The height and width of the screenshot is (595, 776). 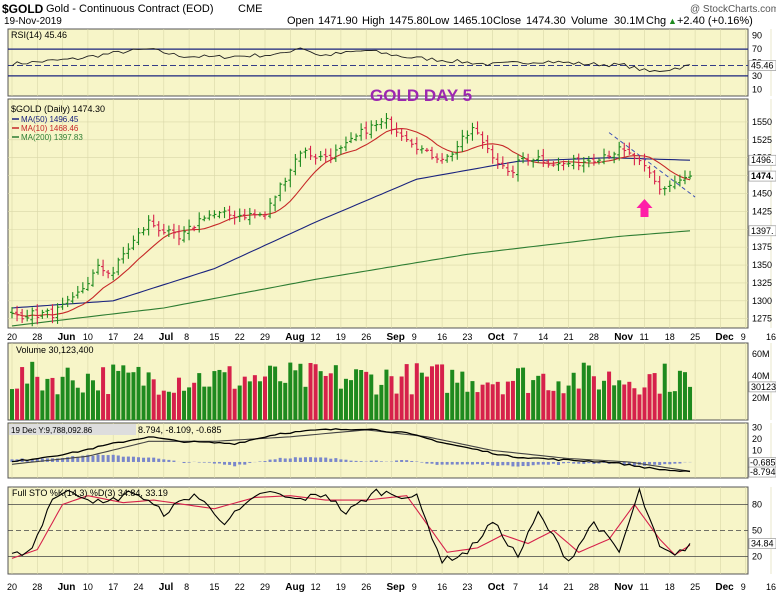 I want to click on volume-label: Volume 30,123,400, so click(x=55, y=350).